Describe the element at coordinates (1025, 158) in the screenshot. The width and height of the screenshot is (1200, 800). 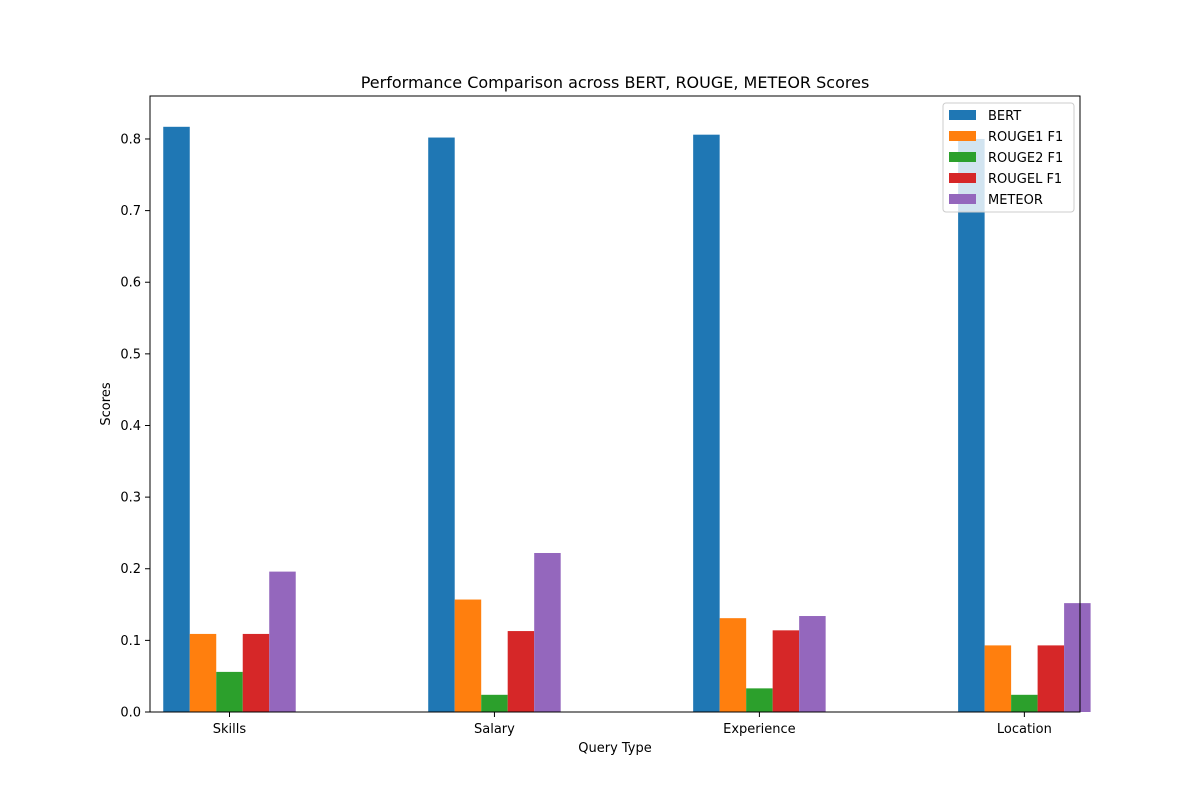
I see `legend-label-rouge2-f1: ROUGE2 F1` at that location.